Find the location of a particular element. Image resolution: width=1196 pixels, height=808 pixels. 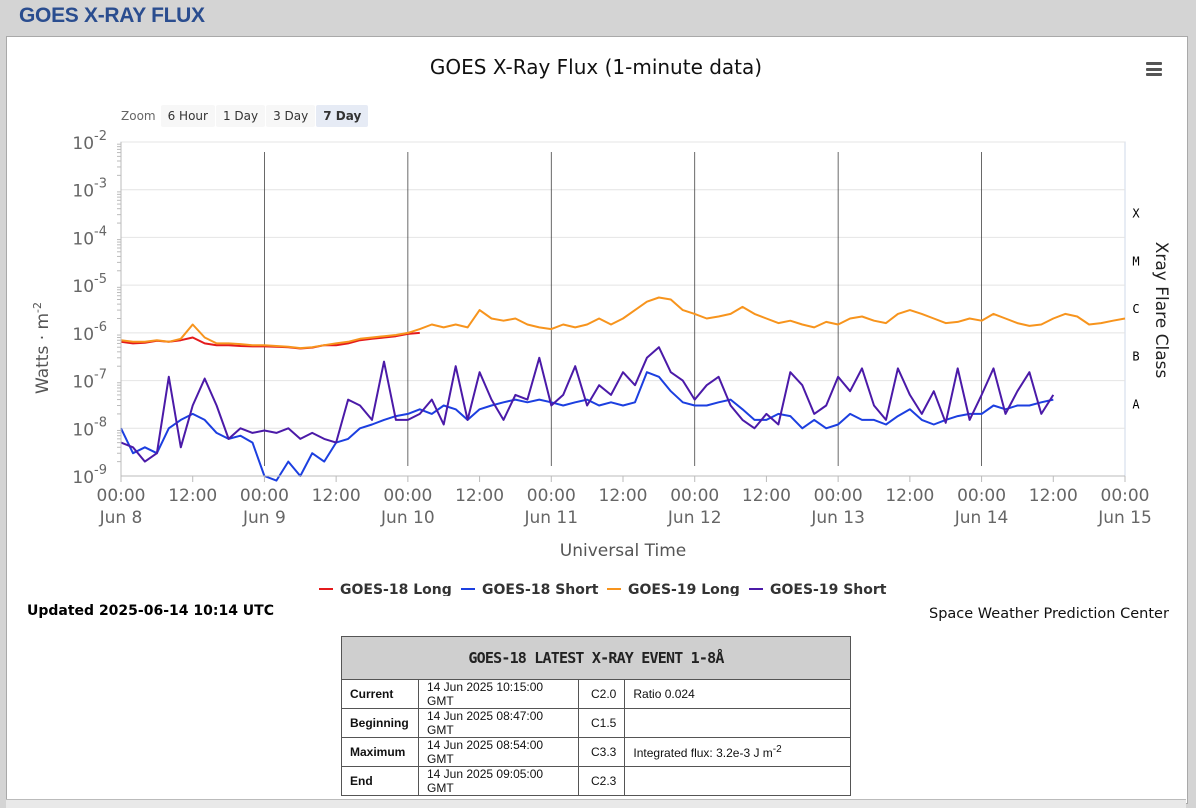

credit-text: Space Weather Prediction Center is located at coordinates (1049, 614).